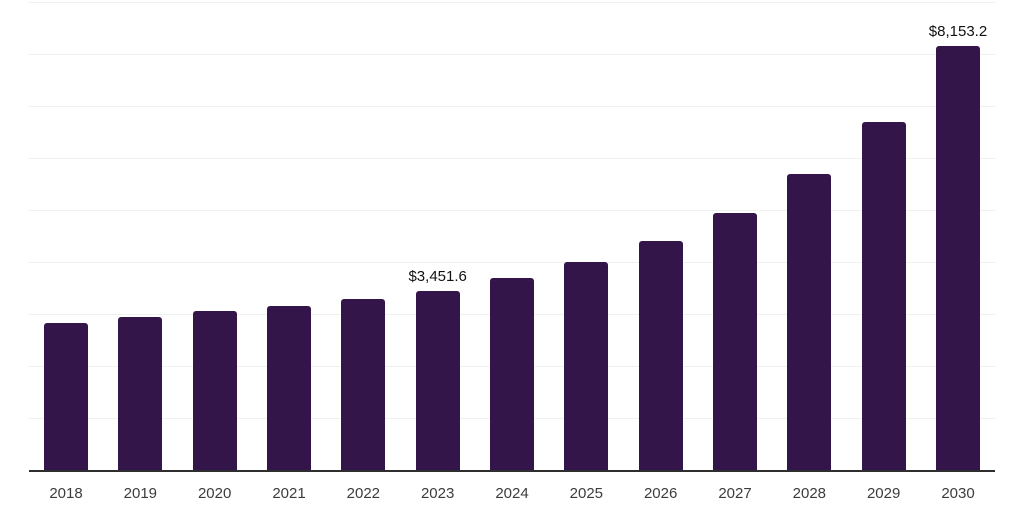  I want to click on x-tick-label-2021: 2021, so click(289, 493).